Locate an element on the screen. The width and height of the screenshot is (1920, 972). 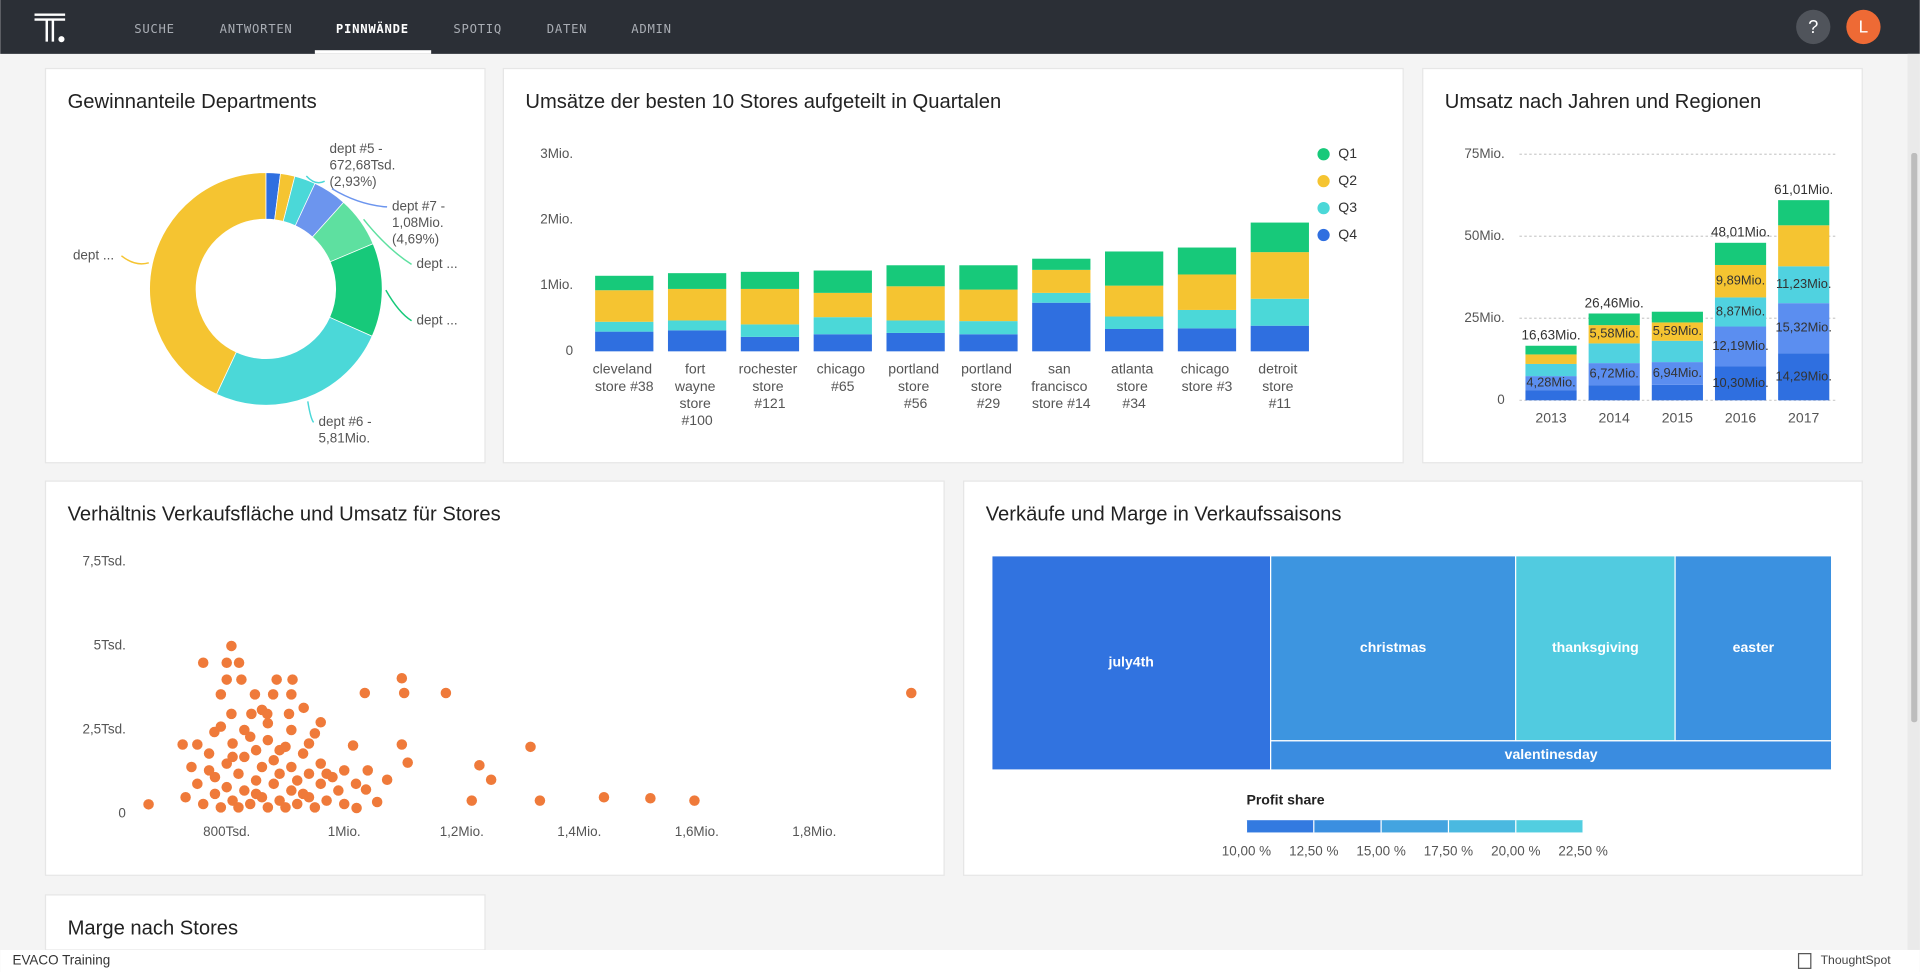
nav-item: DATEN is located at coordinates (567, 29).